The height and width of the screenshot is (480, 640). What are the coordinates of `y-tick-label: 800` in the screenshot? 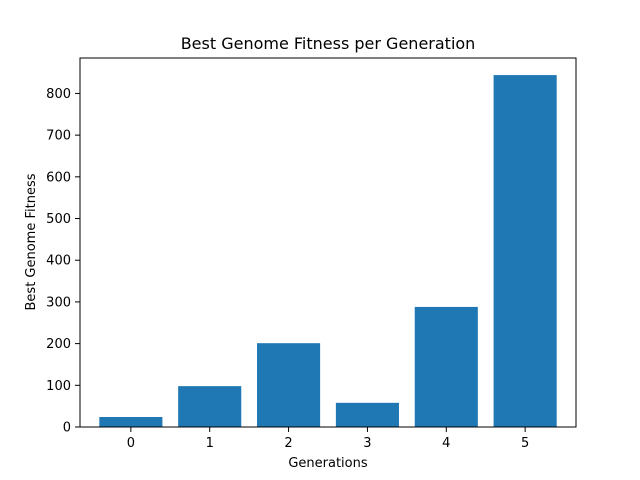 It's located at (58, 94).